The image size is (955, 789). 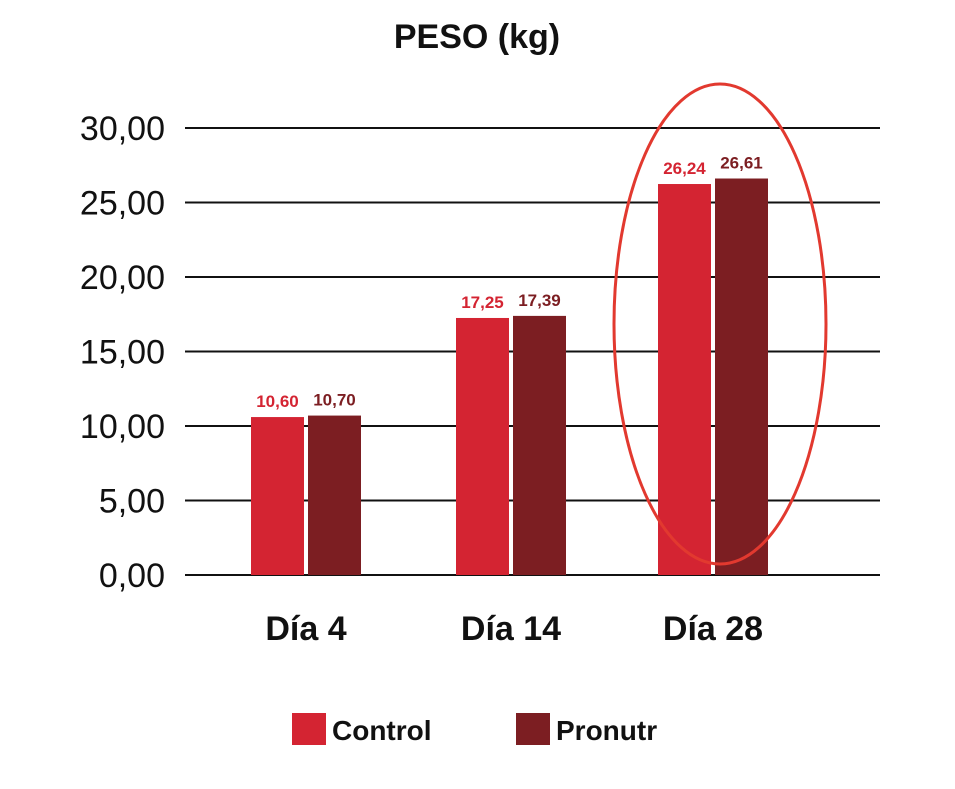 What do you see at coordinates (122, 129) in the screenshot?
I see `y-tick-label: 30,00` at bounding box center [122, 129].